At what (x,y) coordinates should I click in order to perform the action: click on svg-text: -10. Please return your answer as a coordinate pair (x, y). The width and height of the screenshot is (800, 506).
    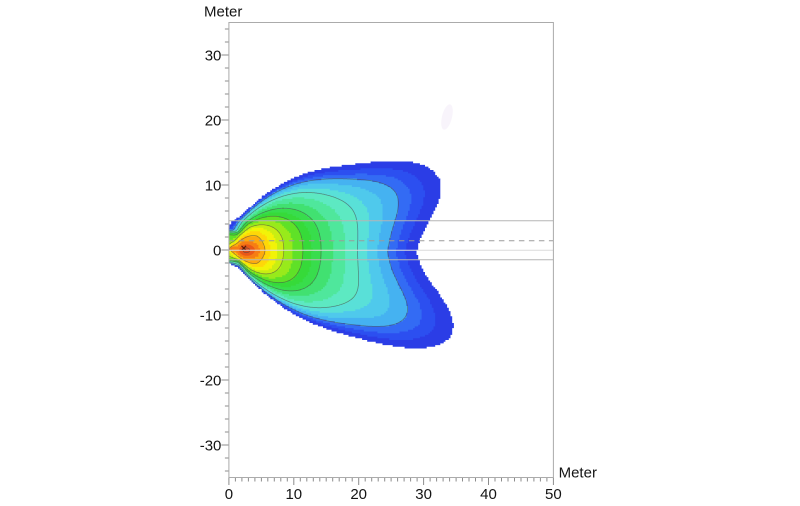
    Looking at the image, I should click on (211, 315).